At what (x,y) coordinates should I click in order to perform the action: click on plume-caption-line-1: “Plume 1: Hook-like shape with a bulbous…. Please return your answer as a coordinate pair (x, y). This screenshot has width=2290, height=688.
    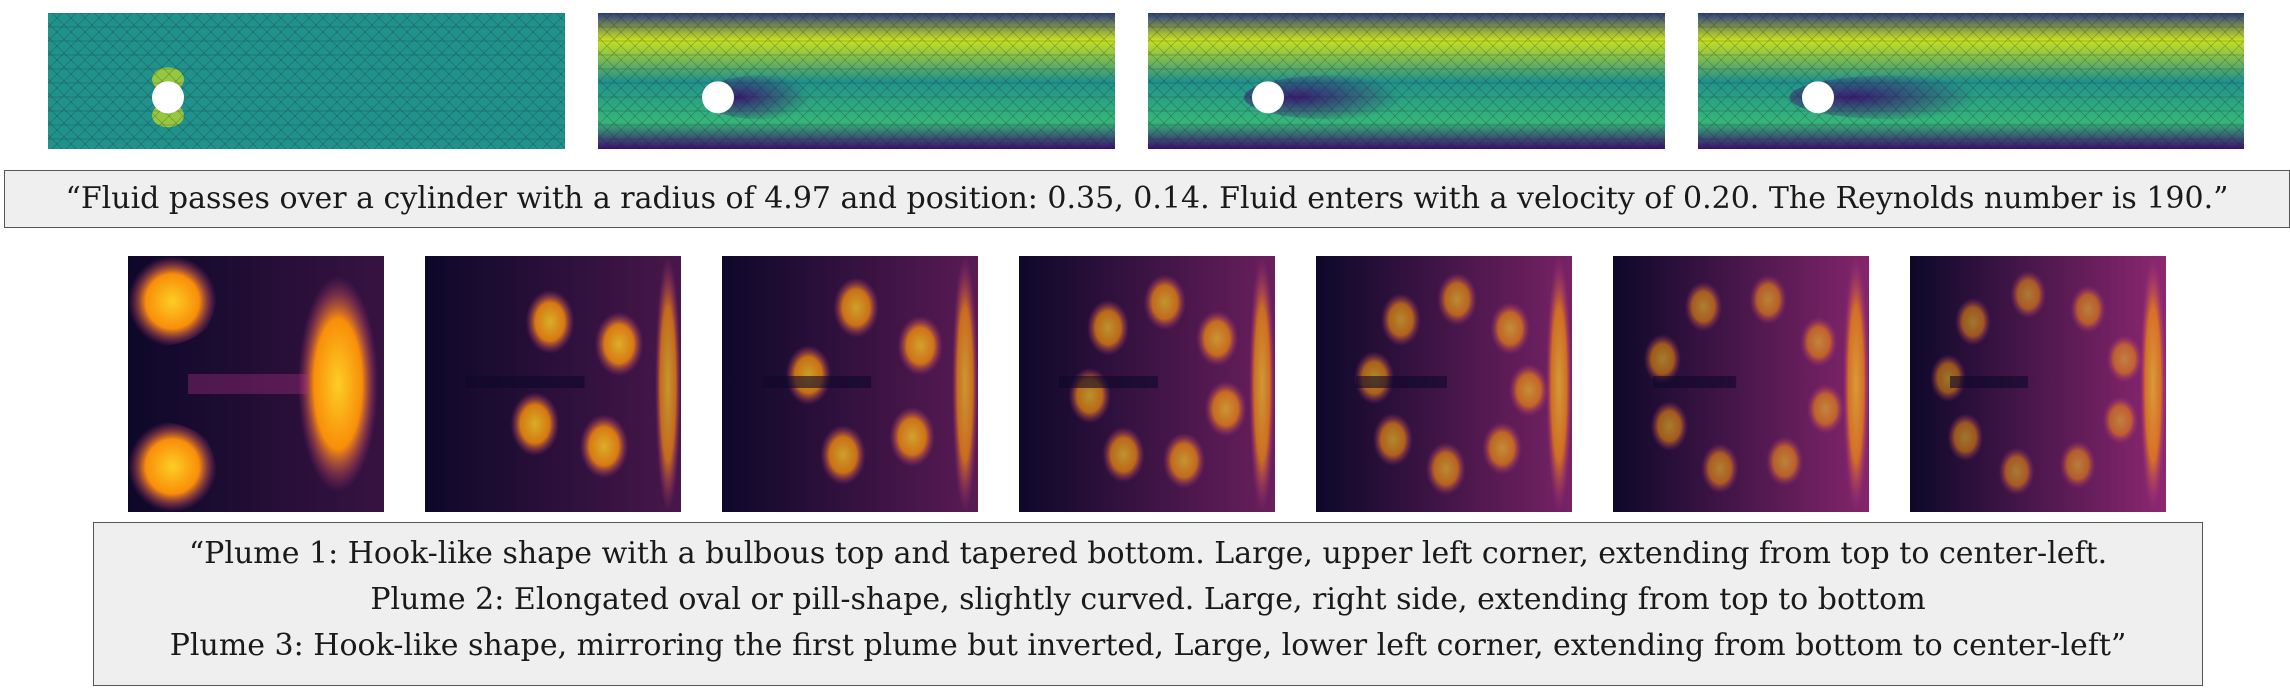
    Looking at the image, I should click on (1148, 553).